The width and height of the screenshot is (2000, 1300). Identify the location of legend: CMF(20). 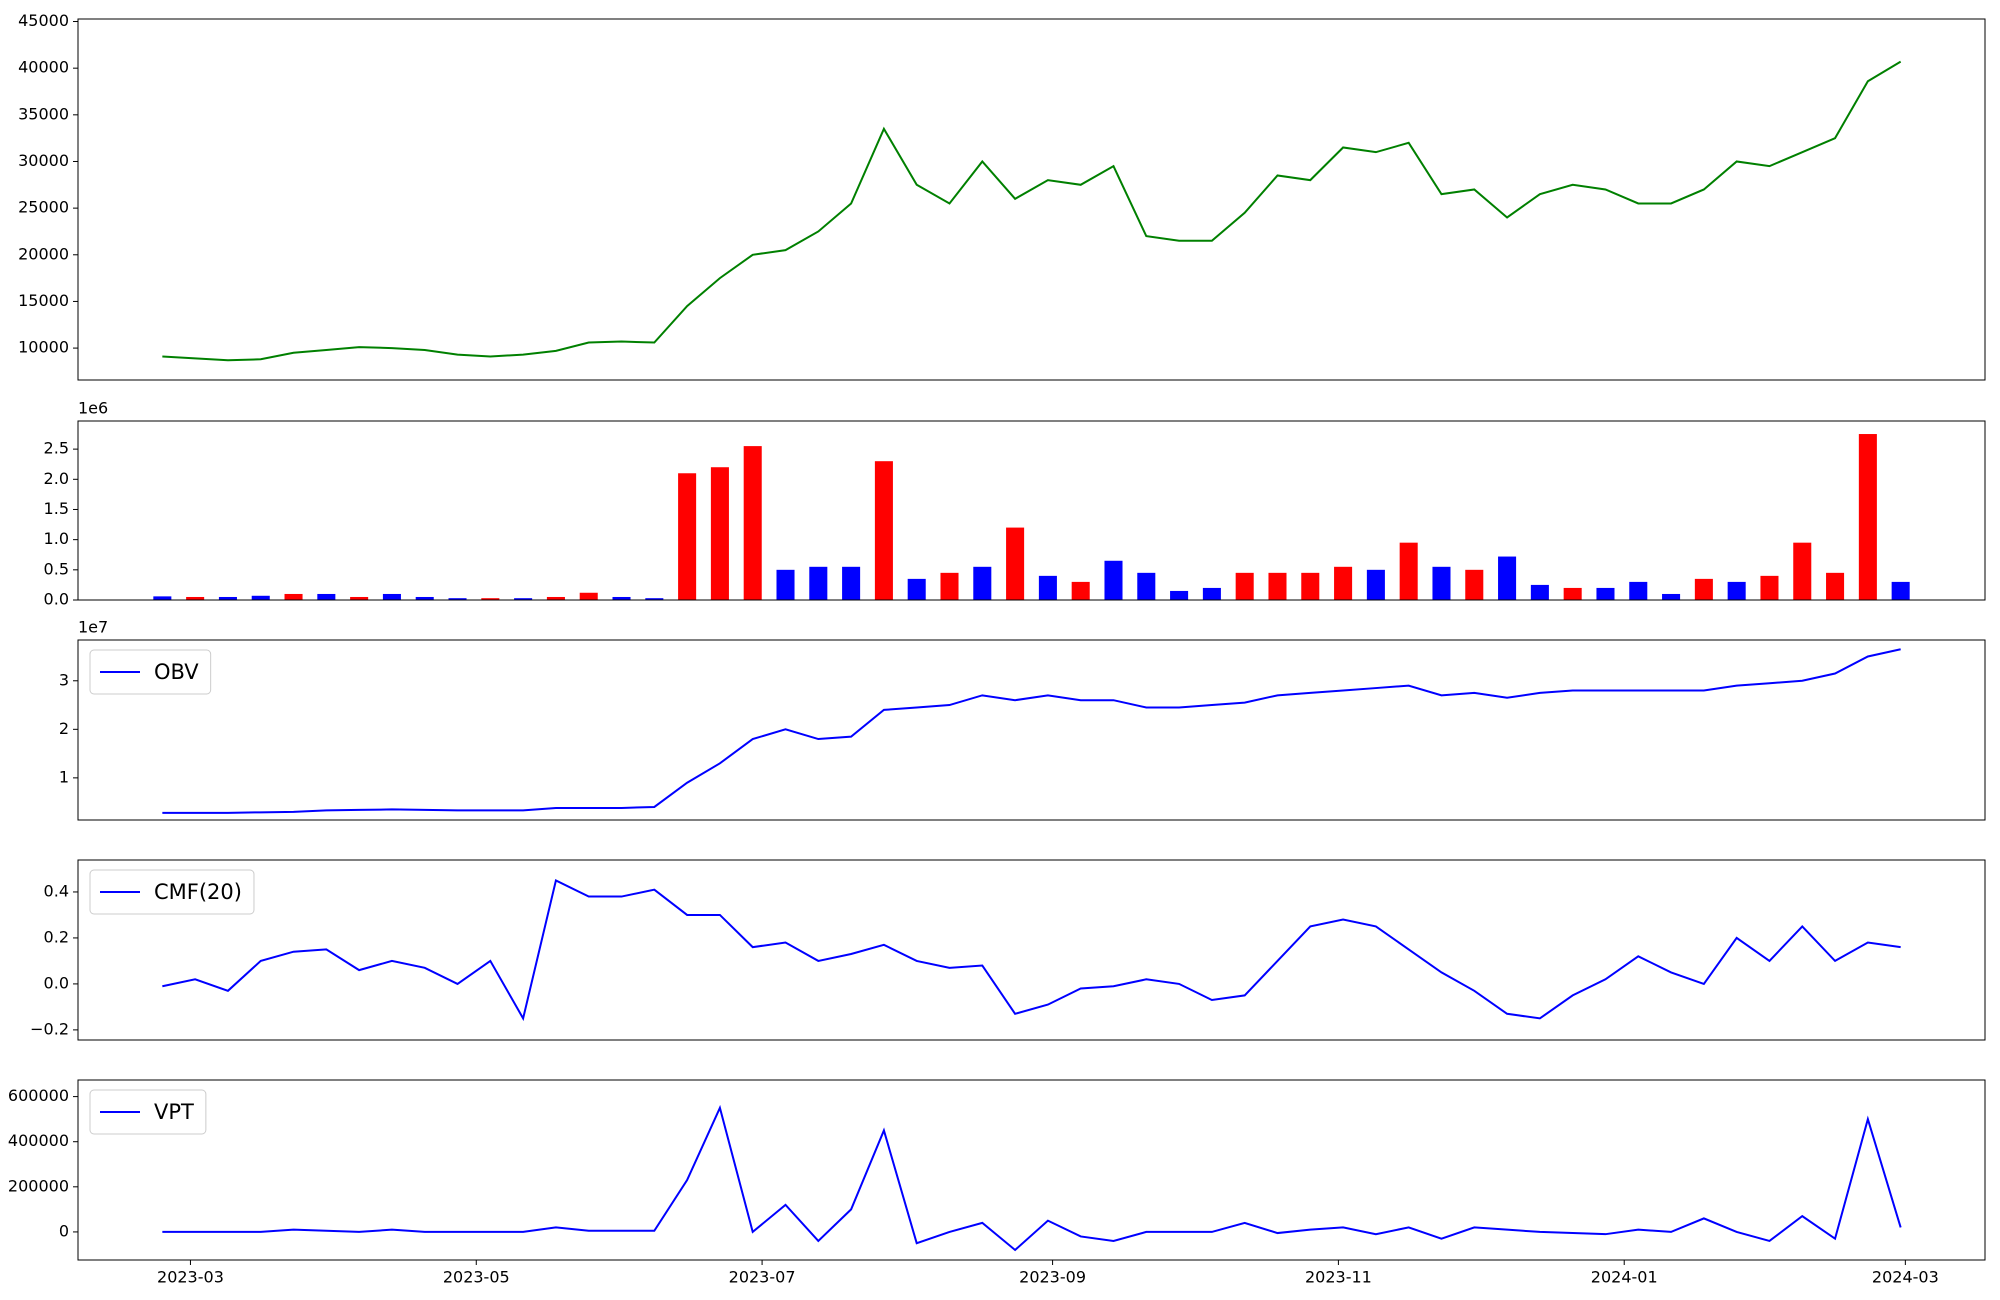
(172, 892).